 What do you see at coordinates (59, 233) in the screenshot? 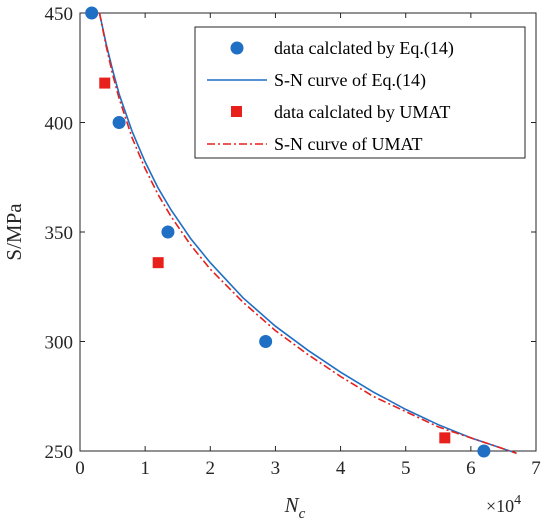
I see `y-tick-label: 350` at bounding box center [59, 233].